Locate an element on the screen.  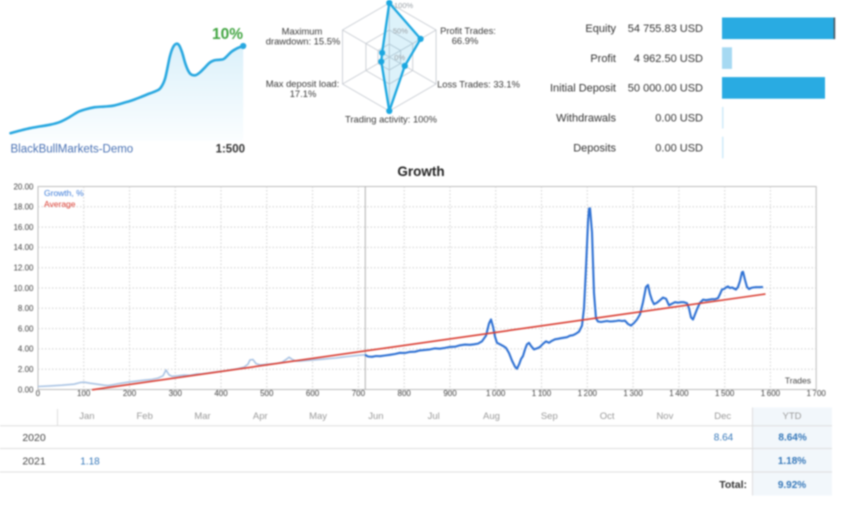
svg-text: Withdrawals is located at coordinates (586, 119).